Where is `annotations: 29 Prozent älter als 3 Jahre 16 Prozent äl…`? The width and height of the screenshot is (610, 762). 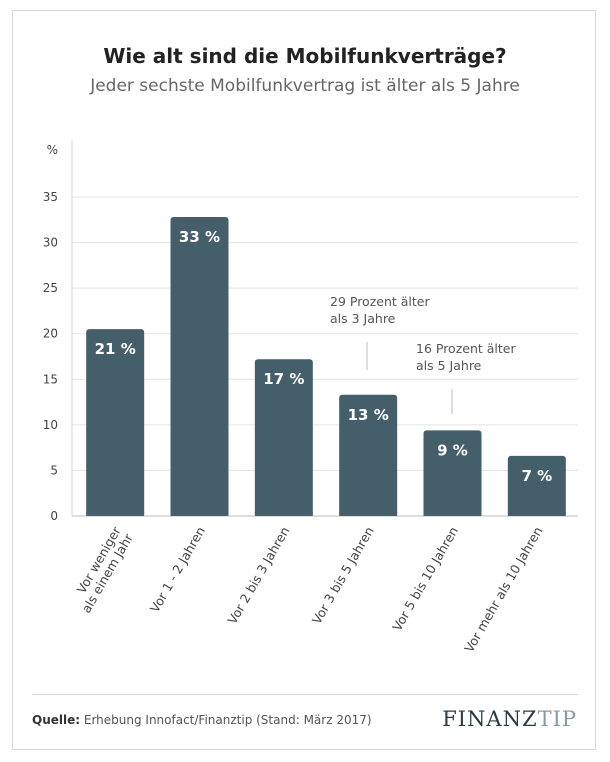 annotations: 29 Prozent älter als 3 Jahre 16 Prozent äl… is located at coordinates (423, 354).